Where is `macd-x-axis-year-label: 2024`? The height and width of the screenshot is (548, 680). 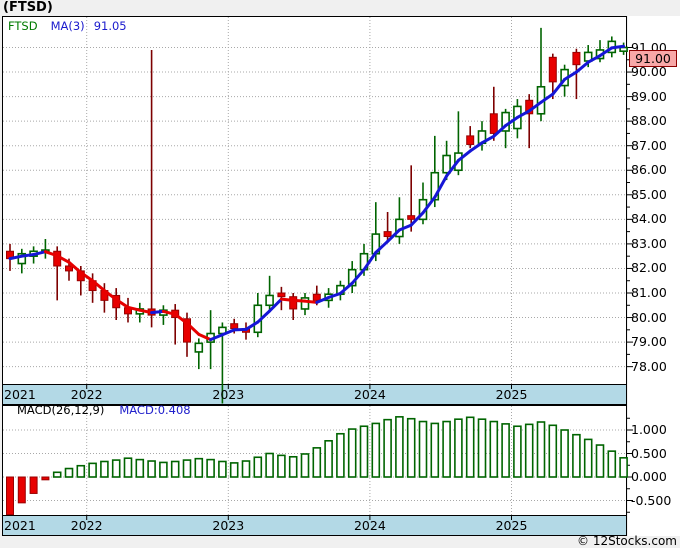 macd-x-axis-year-label: 2024 is located at coordinates (370, 526).